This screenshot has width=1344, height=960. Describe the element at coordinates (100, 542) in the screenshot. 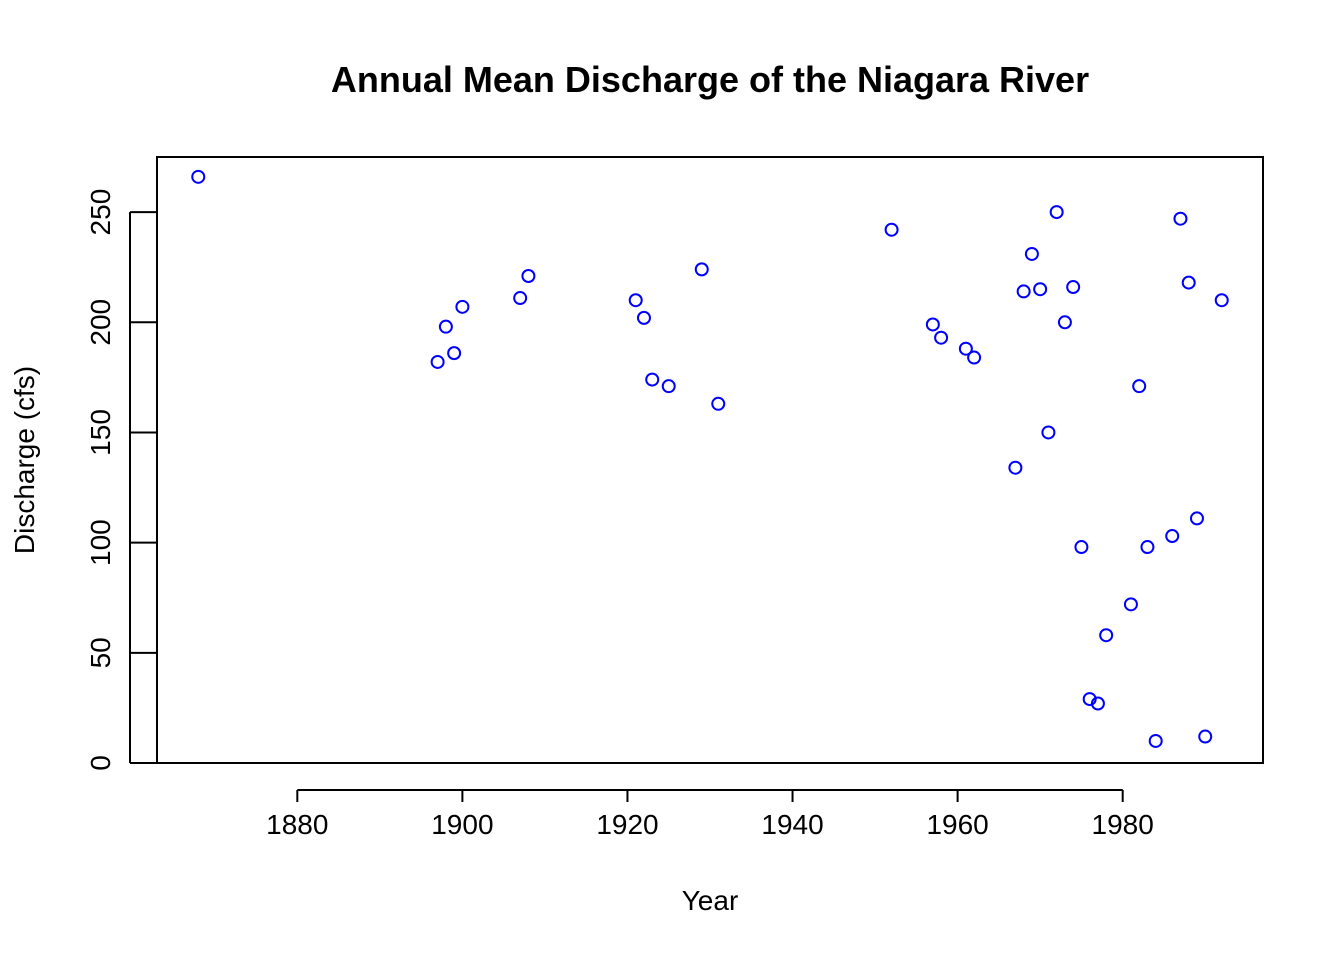

I see `y-tick-label: 100` at that location.